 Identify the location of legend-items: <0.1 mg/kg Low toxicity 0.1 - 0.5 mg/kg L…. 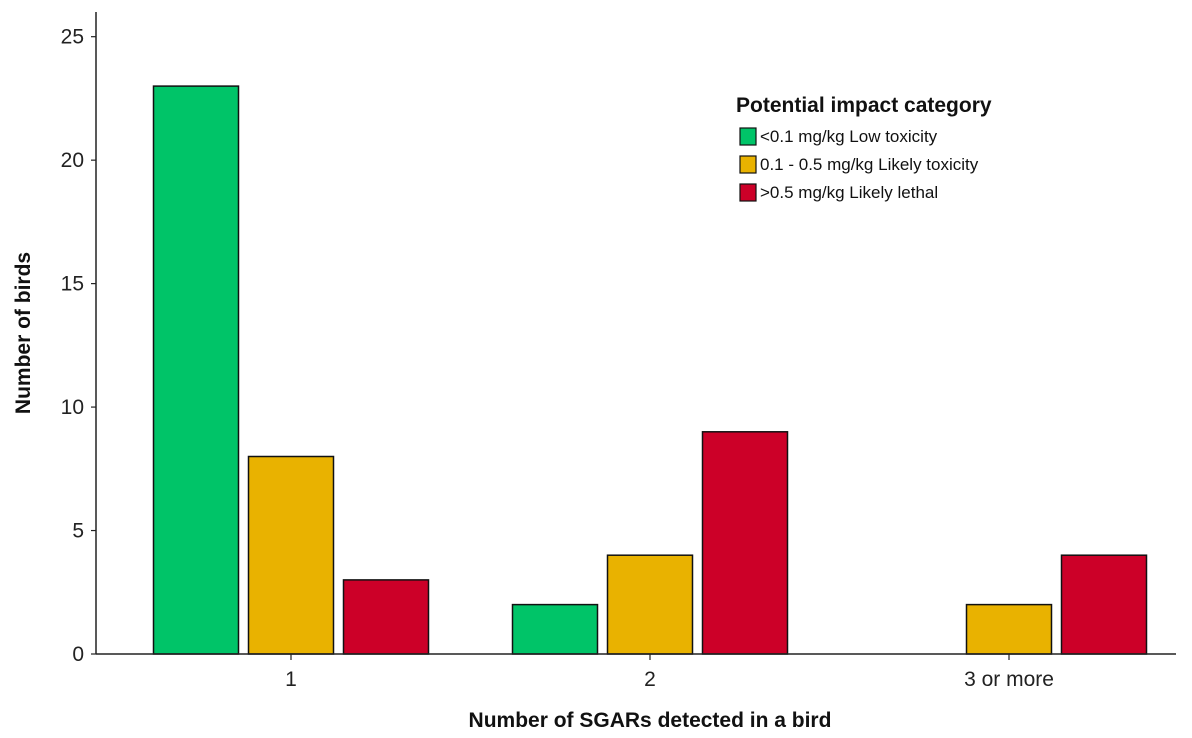
(859, 164).